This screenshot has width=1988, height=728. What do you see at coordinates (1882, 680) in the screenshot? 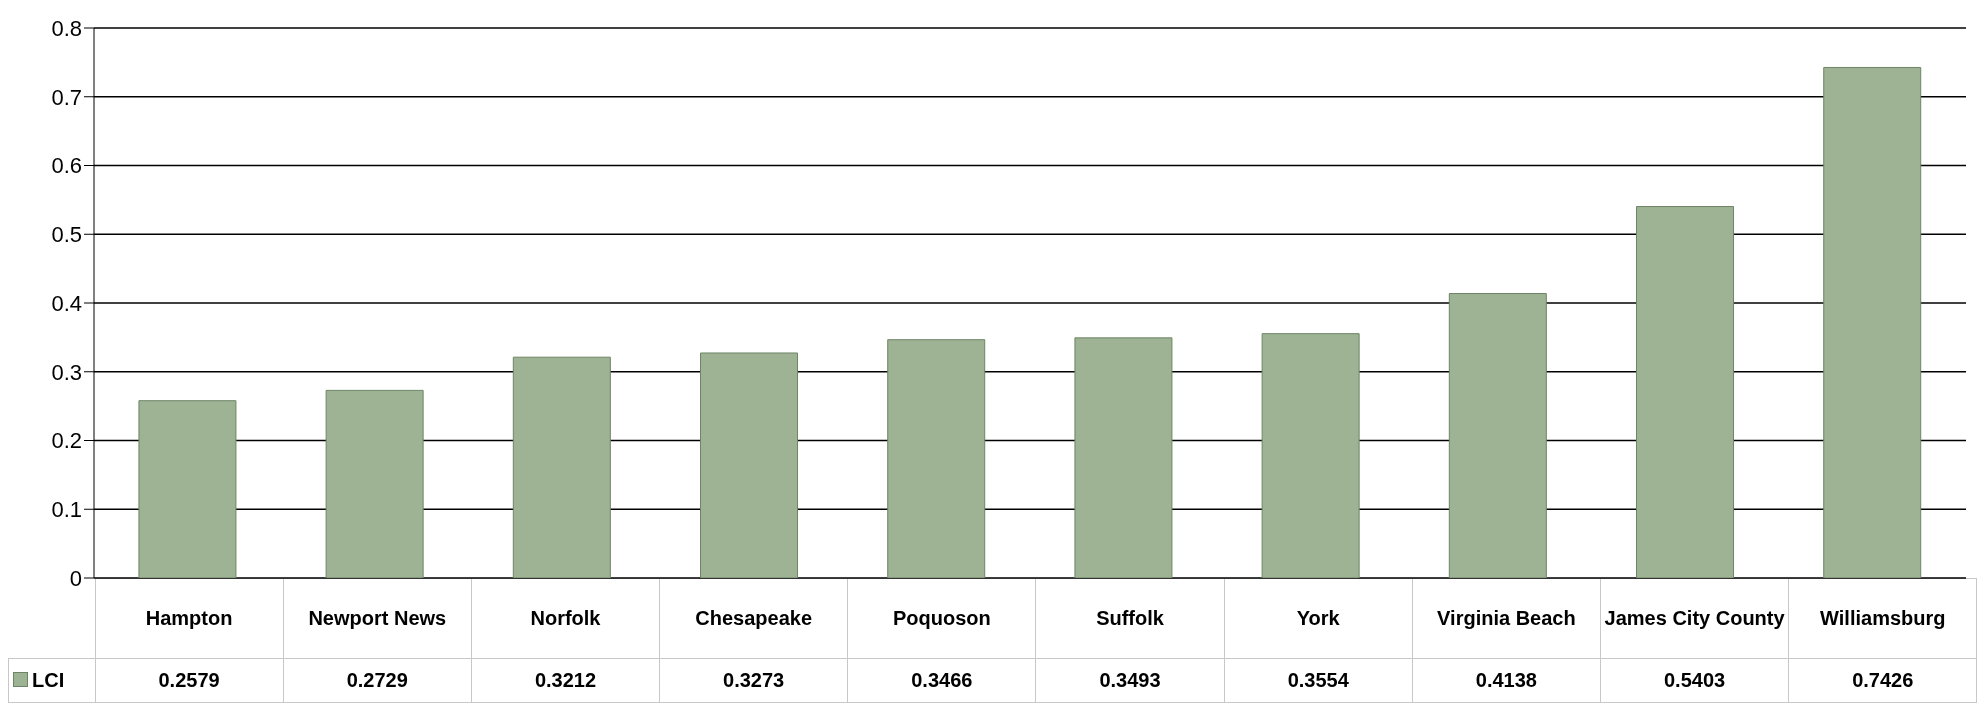
I see `data-label: 0.7426` at bounding box center [1882, 680].